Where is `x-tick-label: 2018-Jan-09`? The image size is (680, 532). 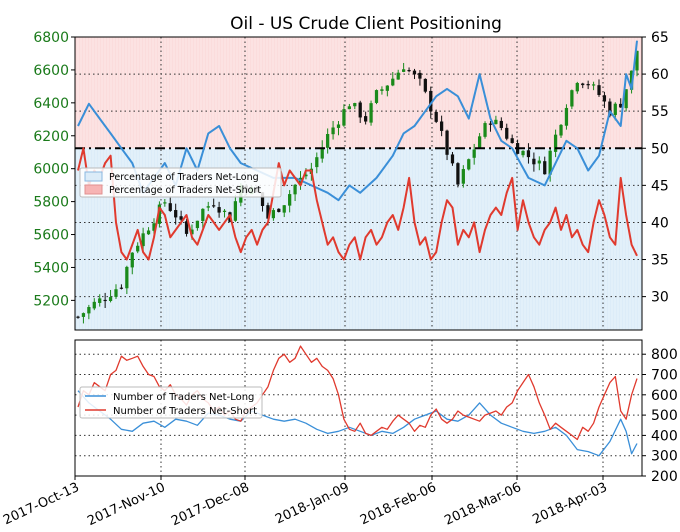
x-tick-label: 2018-Jan-09 is located at coordinates (312, 503).